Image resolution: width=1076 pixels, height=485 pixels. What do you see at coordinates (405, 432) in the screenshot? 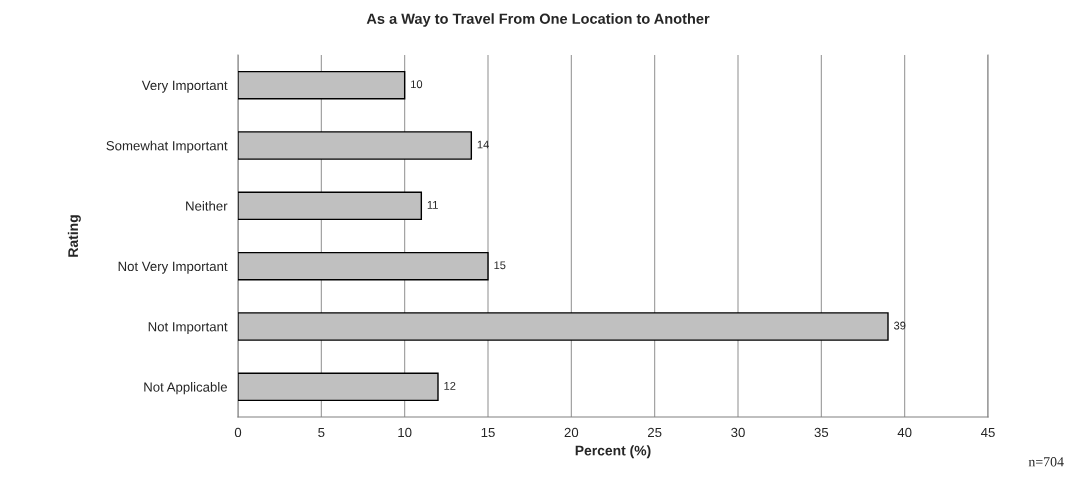
I see `x-tick-label: 10` at bounding box center [405, 432].